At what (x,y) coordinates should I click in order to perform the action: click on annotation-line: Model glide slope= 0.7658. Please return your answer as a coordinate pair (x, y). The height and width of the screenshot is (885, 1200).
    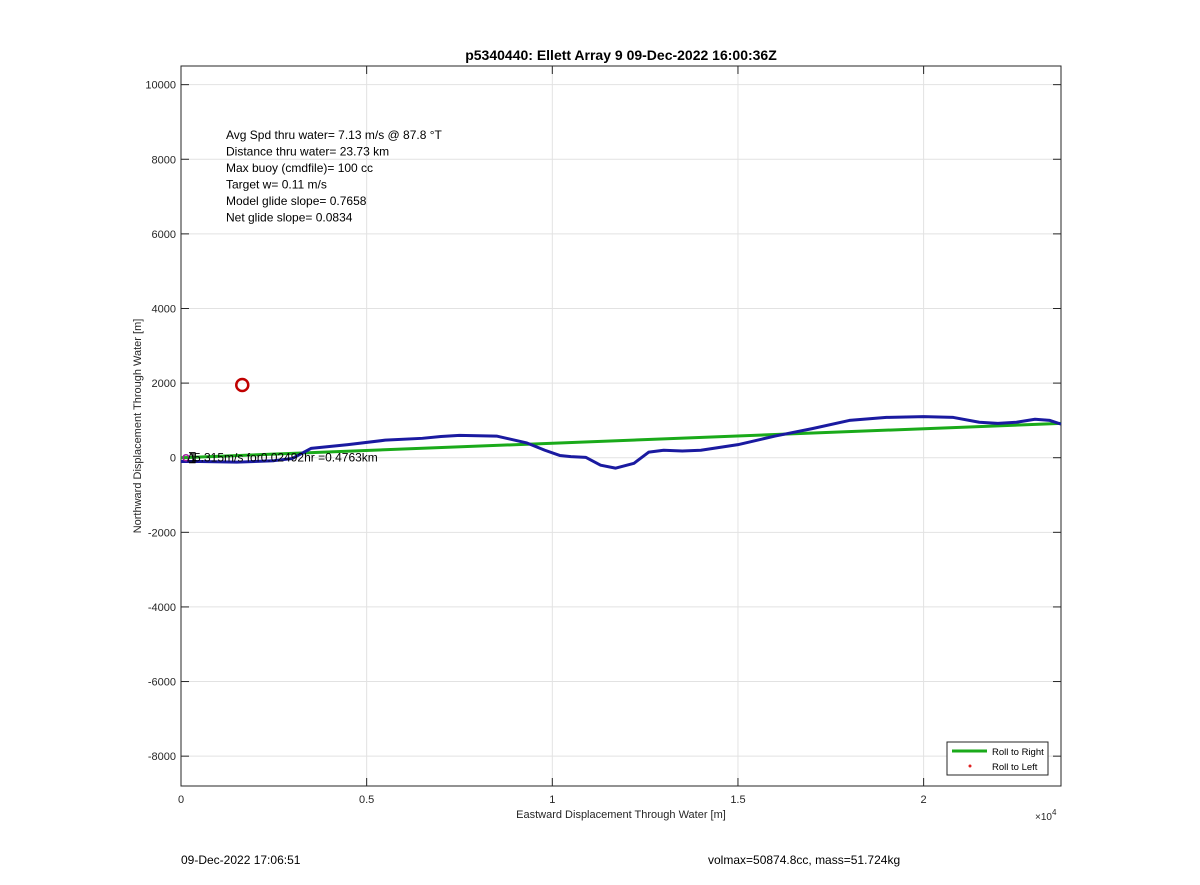
    Looking at the image, I should click on (296, 201).